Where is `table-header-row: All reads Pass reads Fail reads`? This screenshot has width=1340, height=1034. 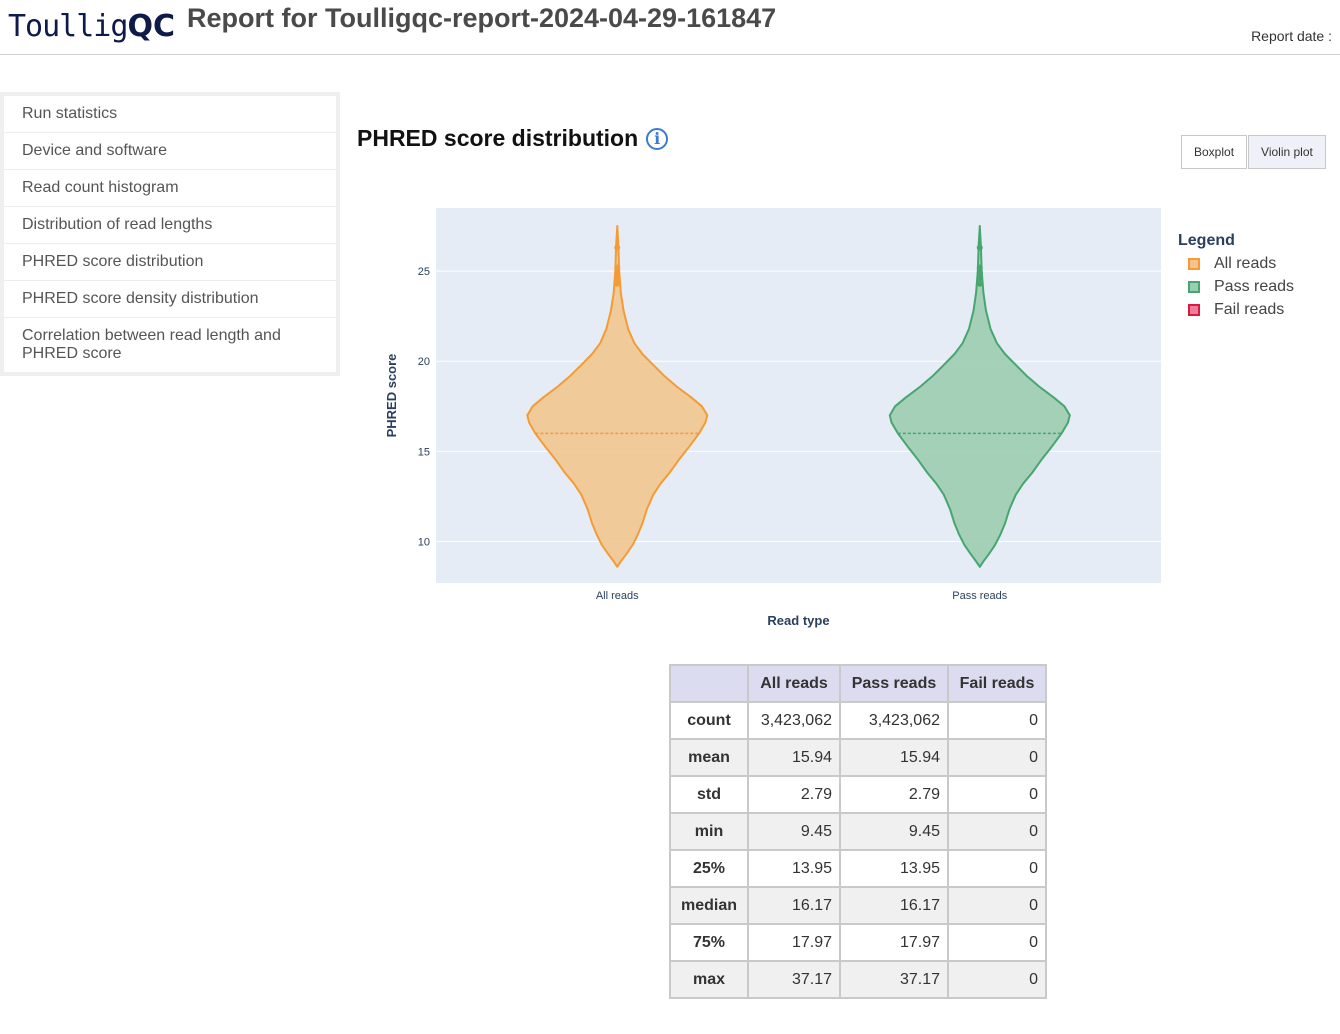 table-header-row: All reads Pass reads Fail reads is located at coordinates (858, 683).